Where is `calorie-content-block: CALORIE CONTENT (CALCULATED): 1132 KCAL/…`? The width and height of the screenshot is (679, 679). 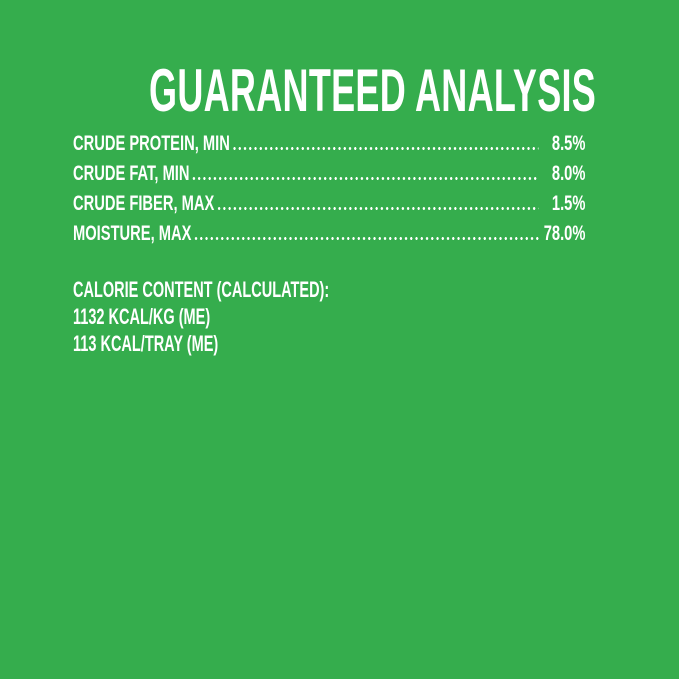
calorie-content-block: CALORIE CONTENT (CALCULATED): 1132 KCAL/… is located at coordinates (201, 316).